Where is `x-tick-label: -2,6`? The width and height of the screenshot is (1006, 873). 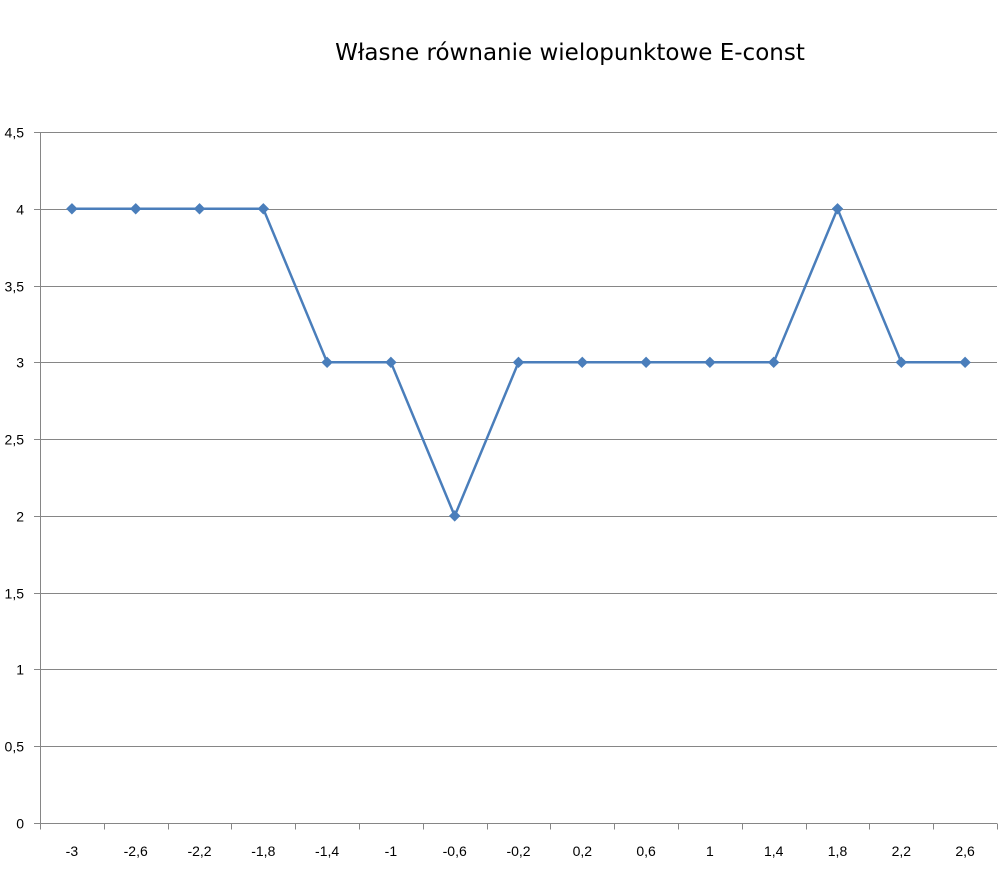 x-tick-label: -2,6 is located at coordinates (136, 851).